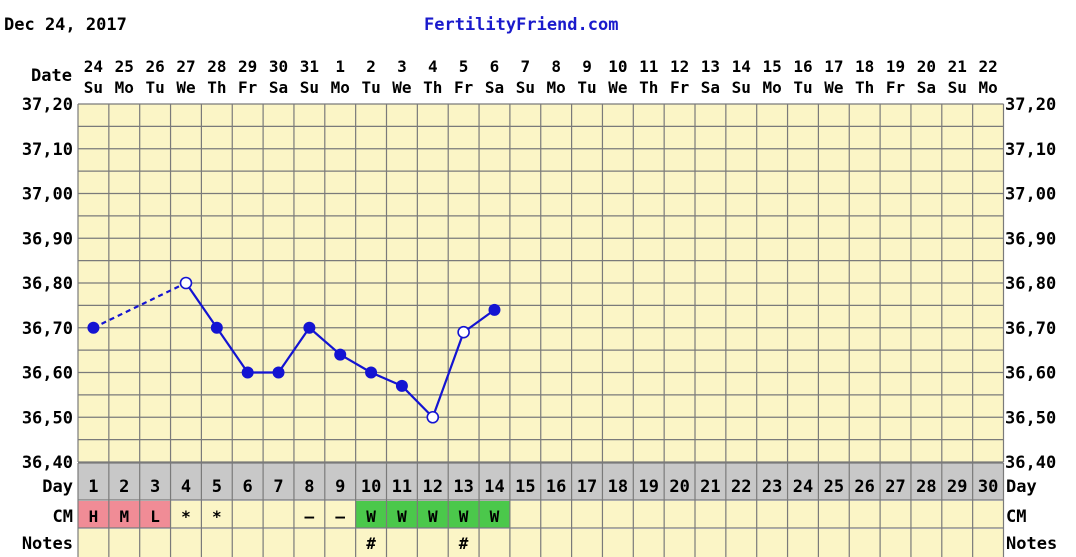 This screenshot has height=557, width=1076. What do you see at coordinates (679, 66) in the screenshot?
I see `date-number-label: 12` at bounding box center [679, 66].